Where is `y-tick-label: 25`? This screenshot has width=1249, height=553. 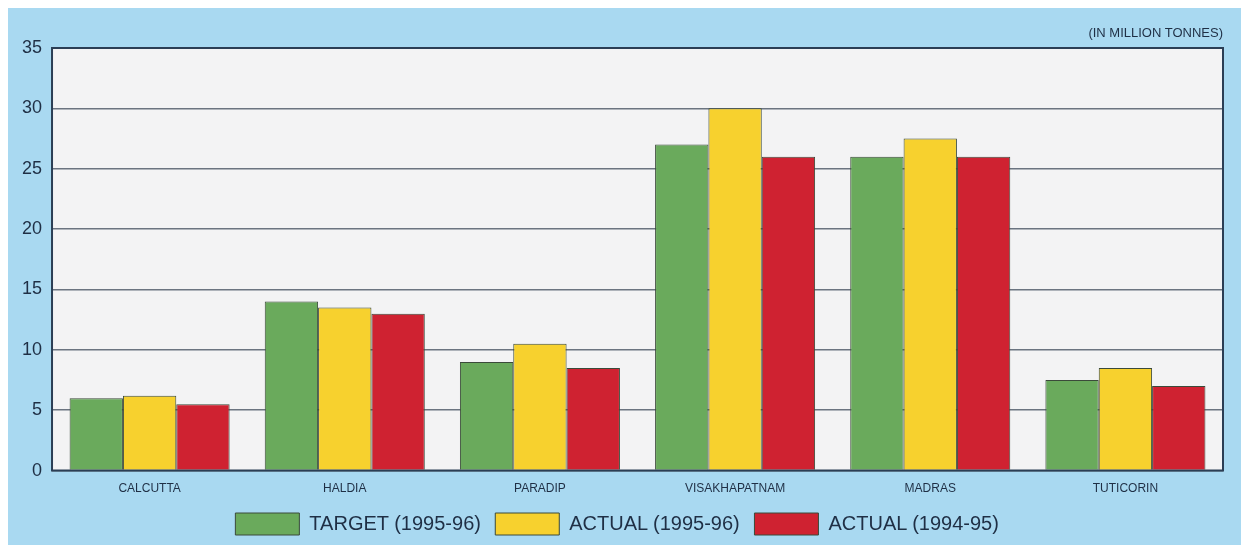
y-tick-label: 25 is located at coordinates (32, 167).